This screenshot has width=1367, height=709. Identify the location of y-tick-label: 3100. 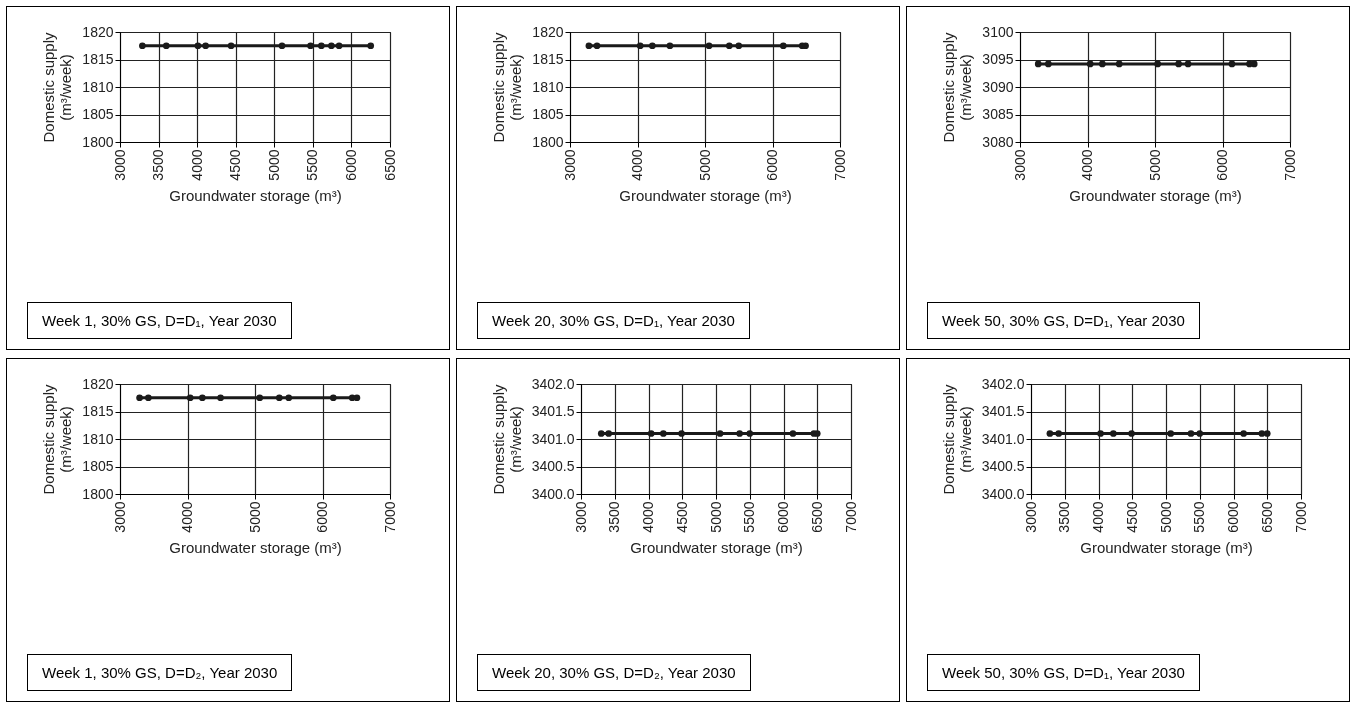
(998, 31).